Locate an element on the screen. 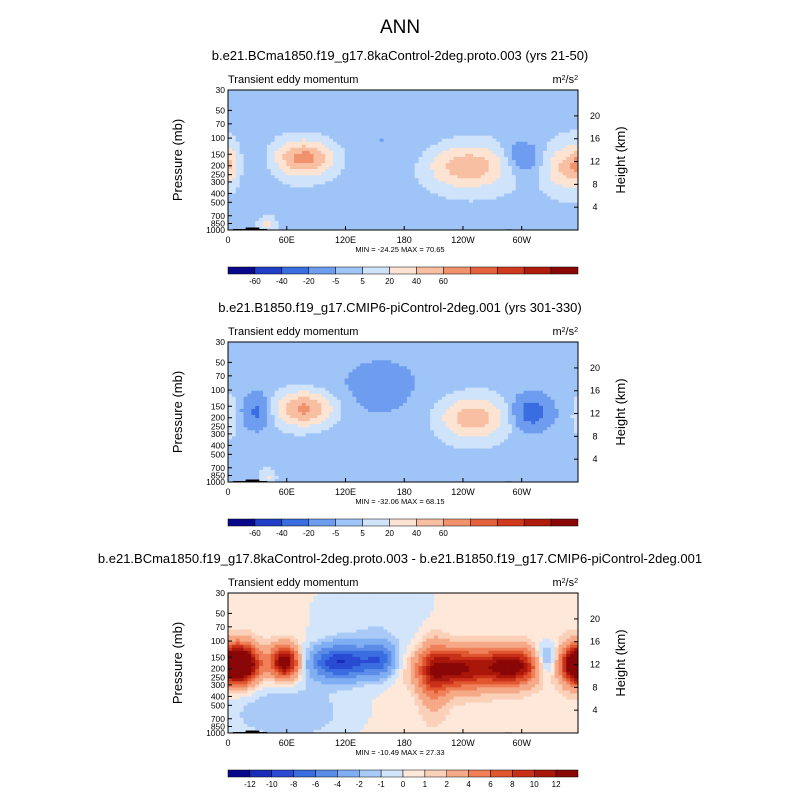 The image size is (800, 800). ylabel-right: Height (km) is located at coordinates (620, 159).